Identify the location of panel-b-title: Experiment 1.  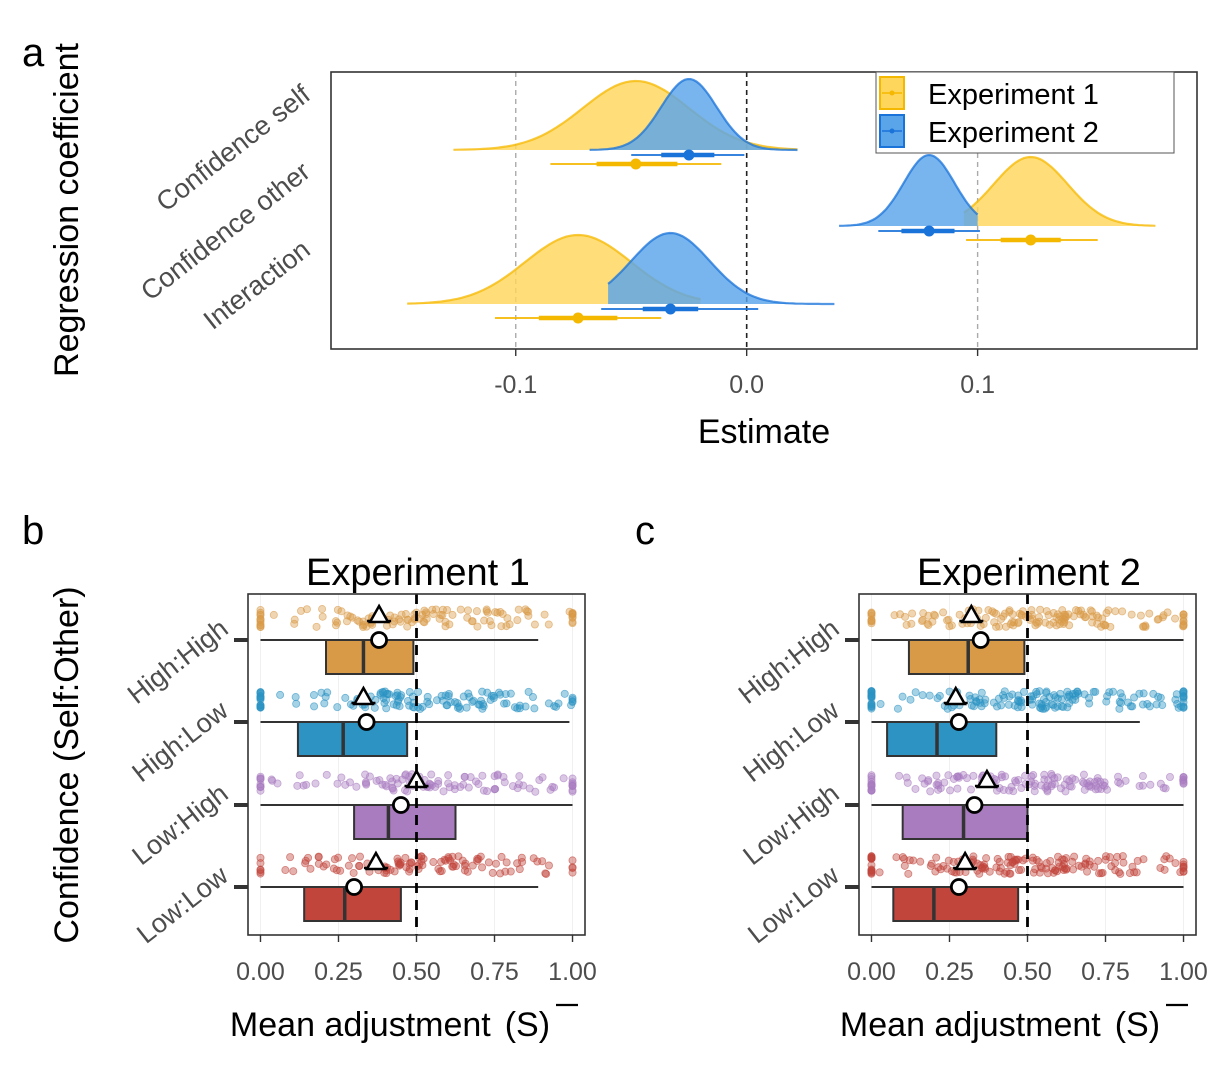
(418, 573).